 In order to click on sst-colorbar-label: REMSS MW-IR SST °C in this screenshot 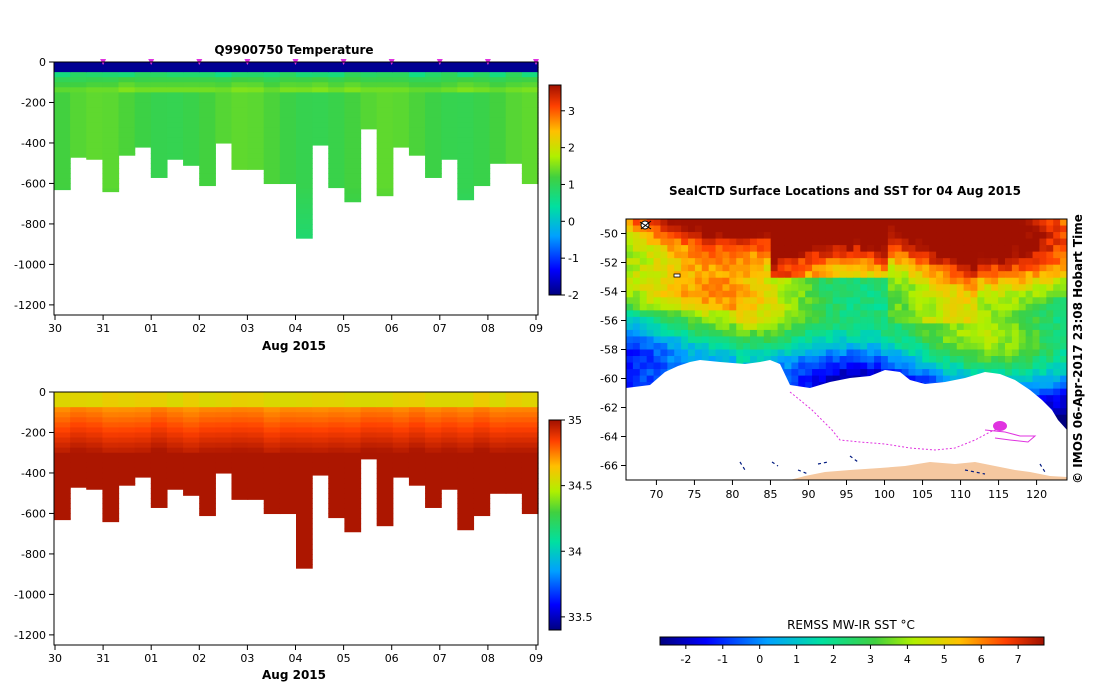, I will do `click(851, 625)`.